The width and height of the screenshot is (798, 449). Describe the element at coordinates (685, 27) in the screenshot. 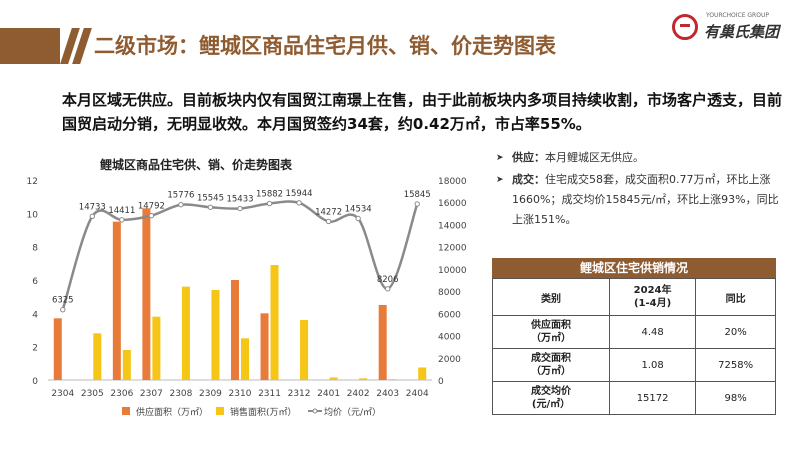

I see `logo-mark-icon` at that location.